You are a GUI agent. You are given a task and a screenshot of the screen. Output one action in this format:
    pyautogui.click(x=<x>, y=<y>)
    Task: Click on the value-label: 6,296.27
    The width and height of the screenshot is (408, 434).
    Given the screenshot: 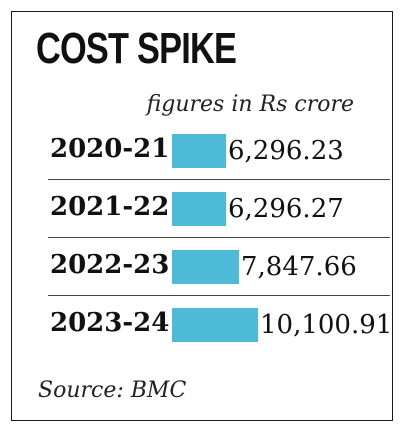 What is the action you would take?
    pyautogui.click(x=286, y=209)
    